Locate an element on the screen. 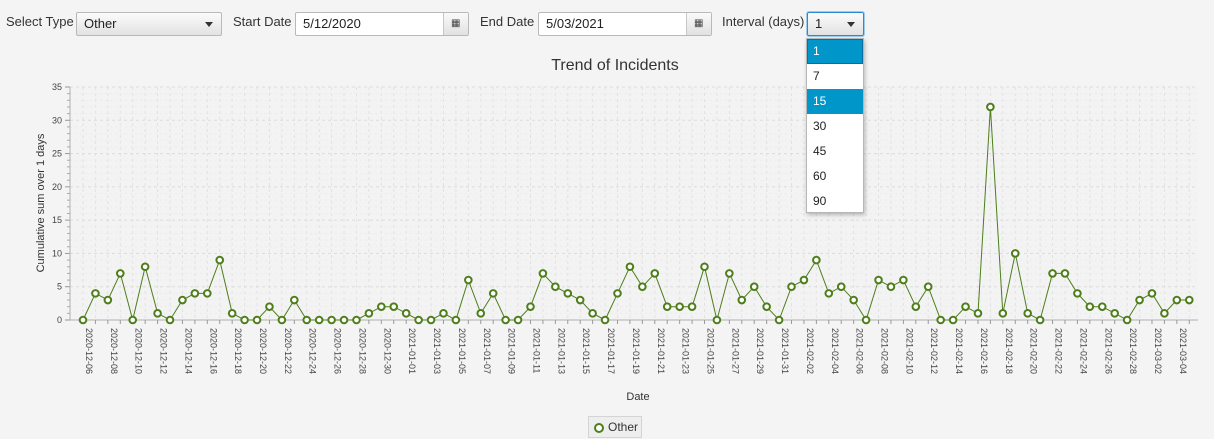  x-tick-label: 2021-01-11 is located at coordinates (536, 350).